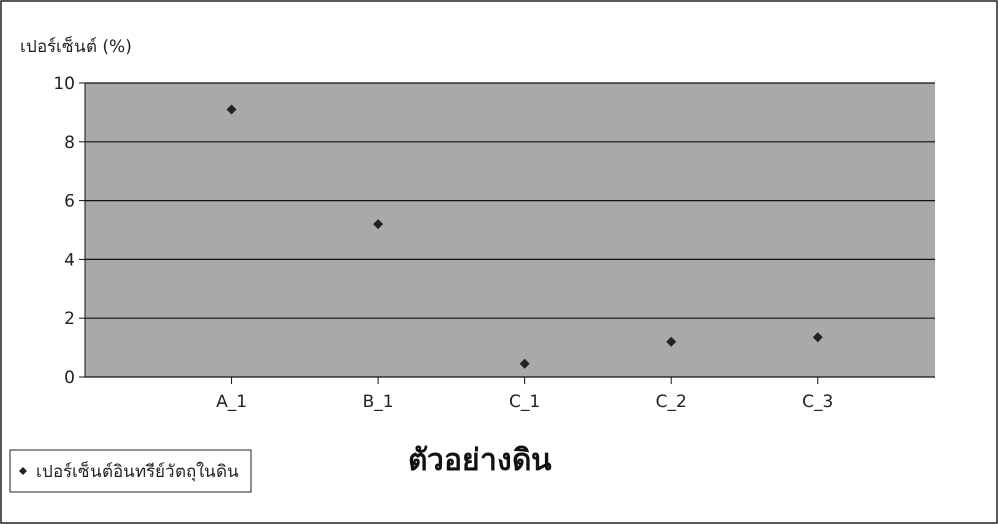  Describe the element at coordinates (69, 319) in the screenshot. I see `y-tick-label: 2` at that location.